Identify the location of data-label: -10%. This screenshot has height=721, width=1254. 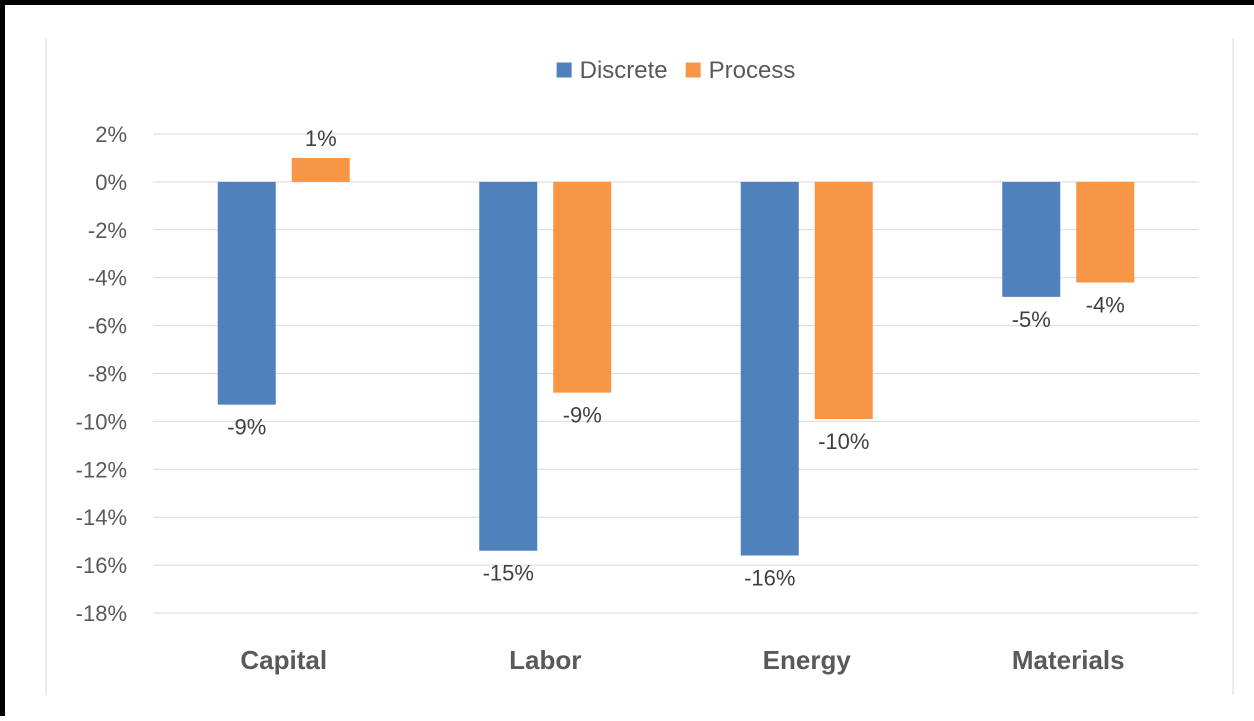
(843, 441).